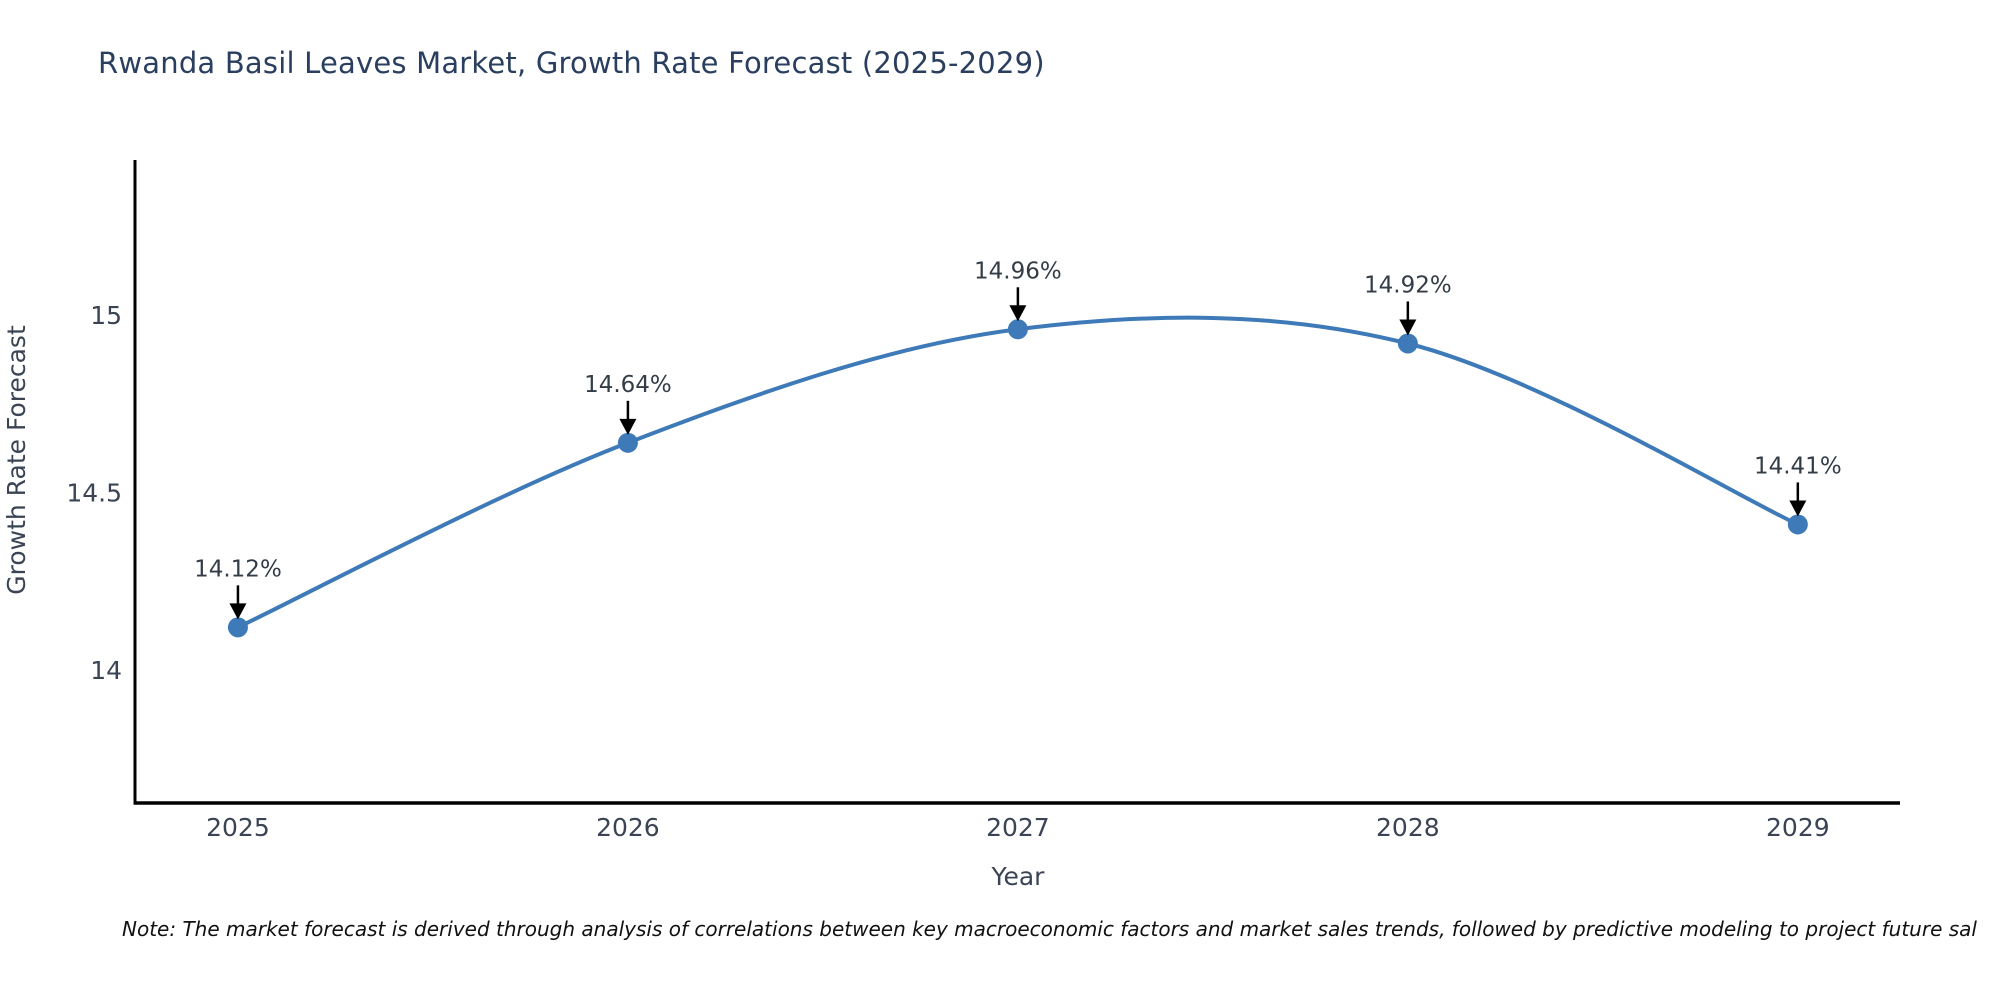 This screenshot has width=2000, height=1000. Describe the element at coordinates (106, 315) in the screenshot. I see `y-tick-label: 15` at that location.